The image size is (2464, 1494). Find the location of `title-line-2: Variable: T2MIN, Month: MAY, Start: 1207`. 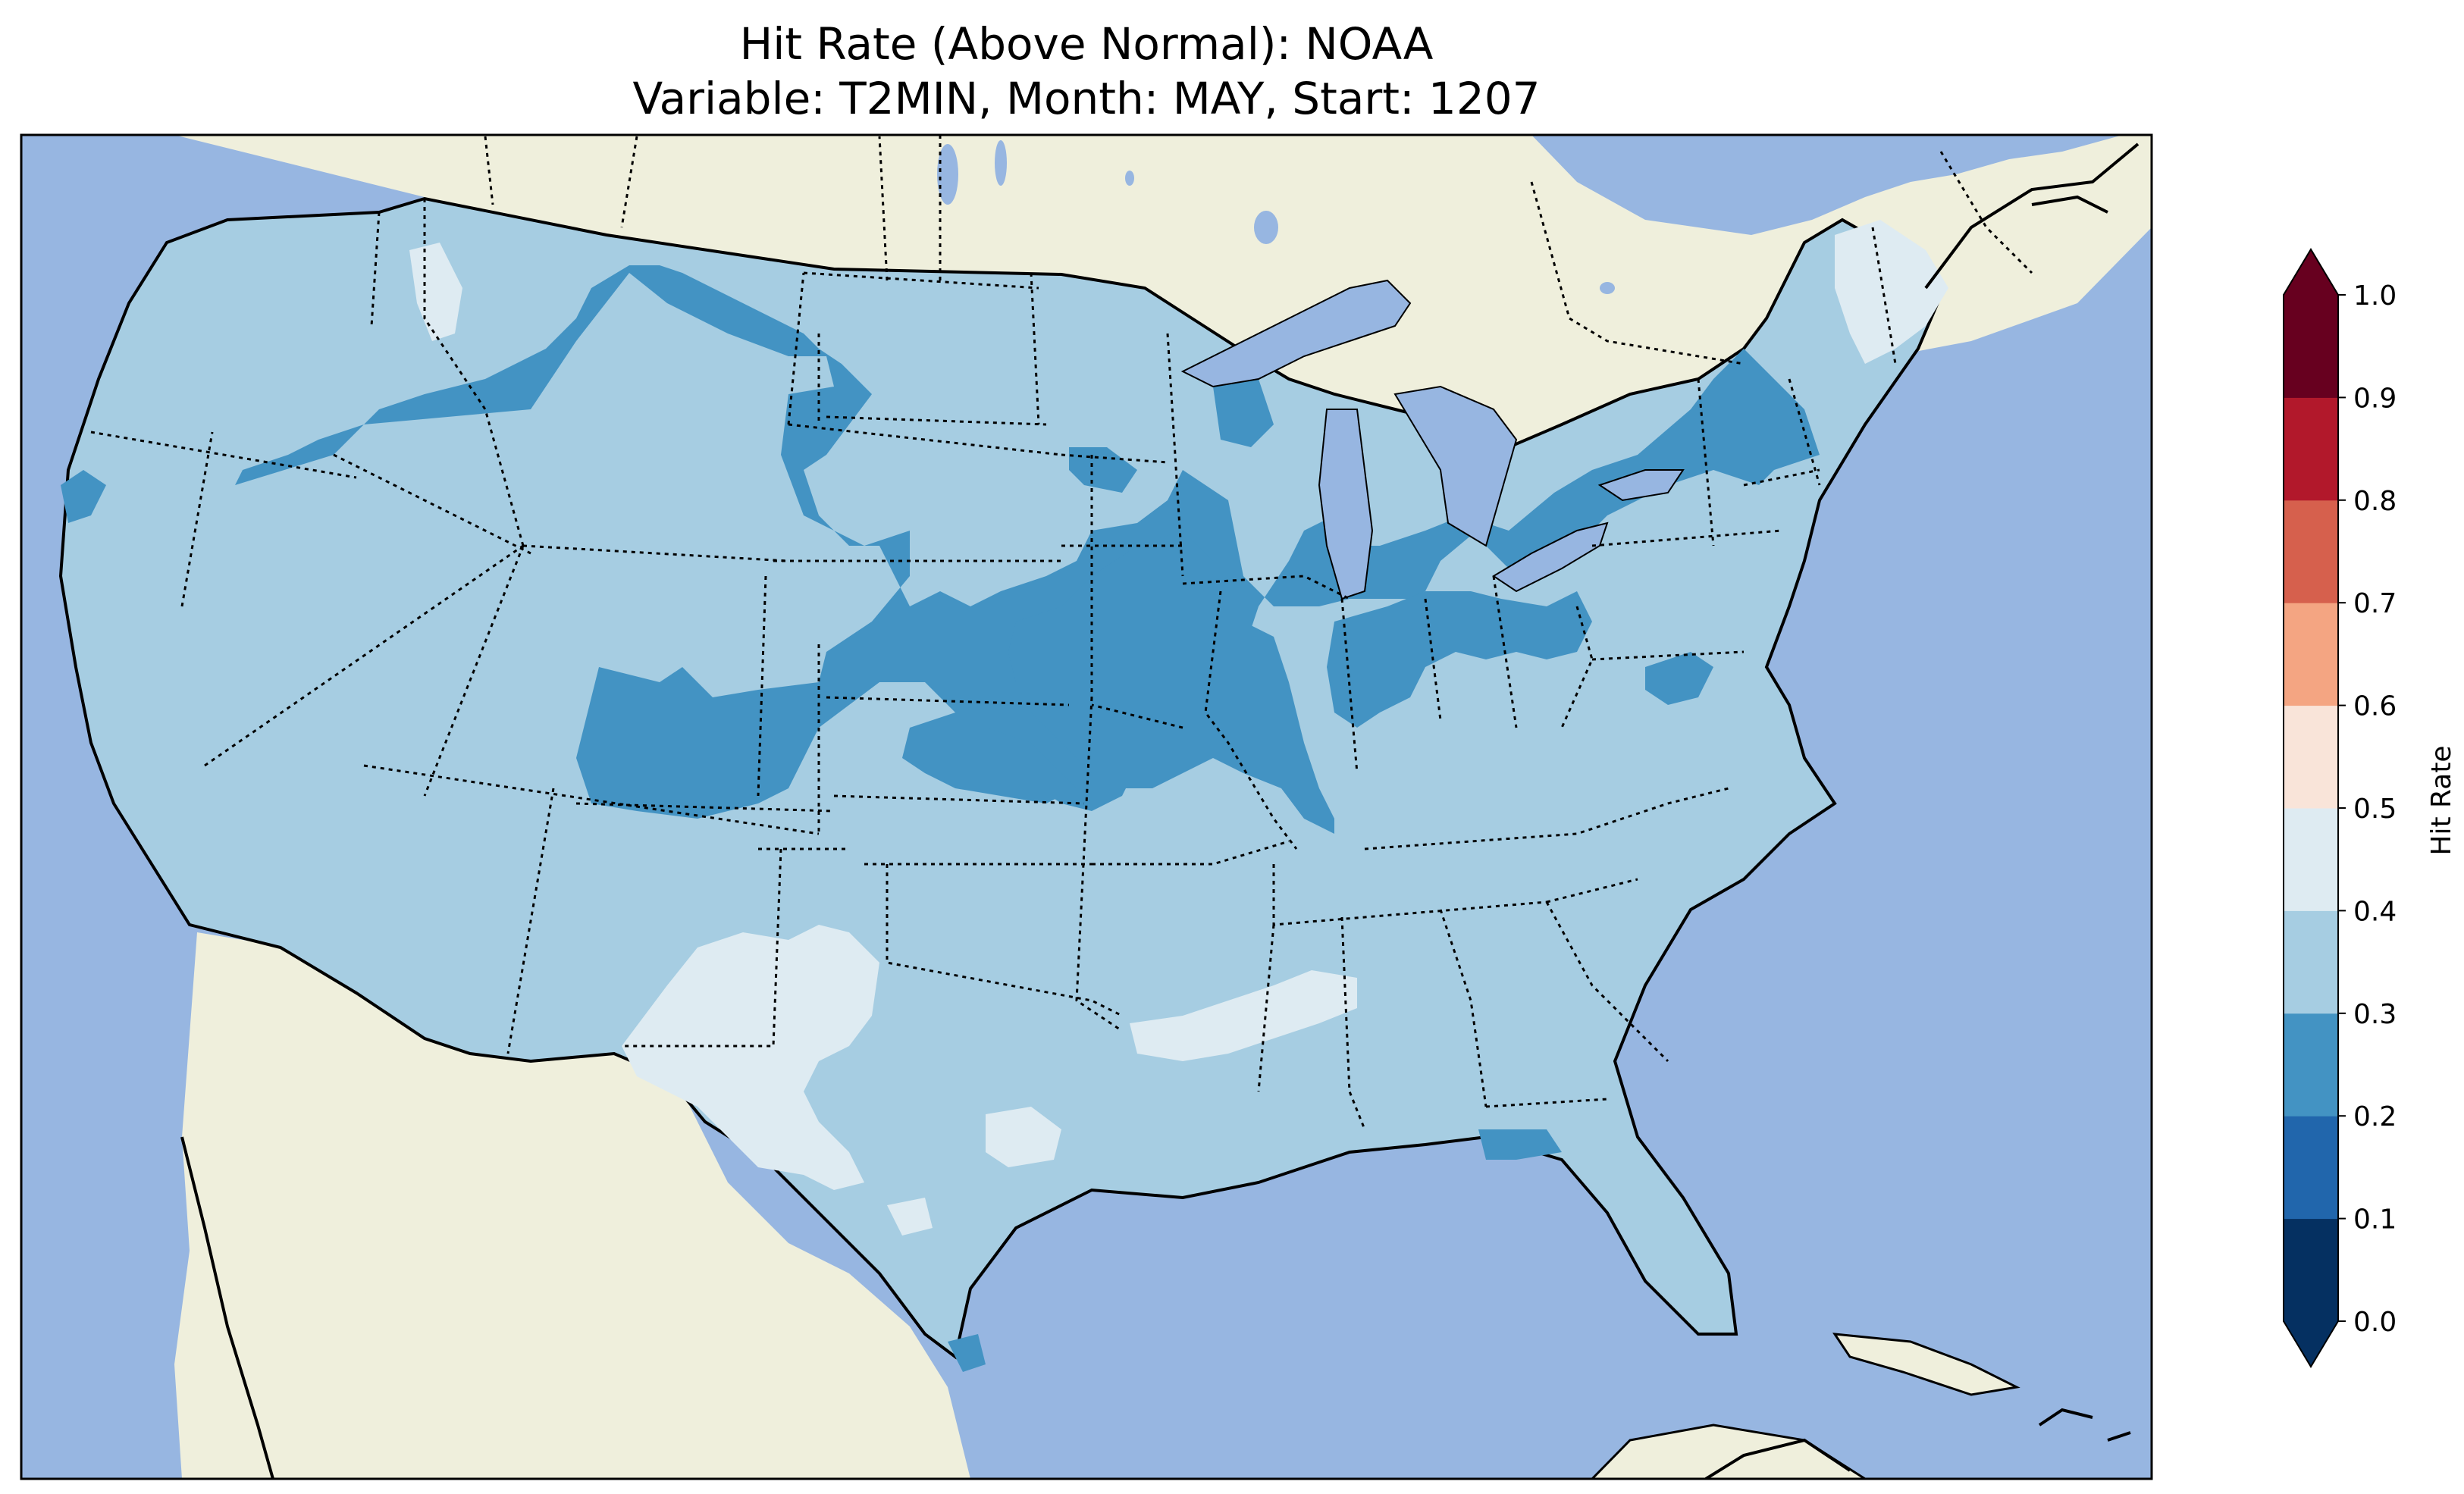

title-line-2: Variable: T2MIN, Month: MAY, Start: 1207 is located at coordinates (1086, 98).